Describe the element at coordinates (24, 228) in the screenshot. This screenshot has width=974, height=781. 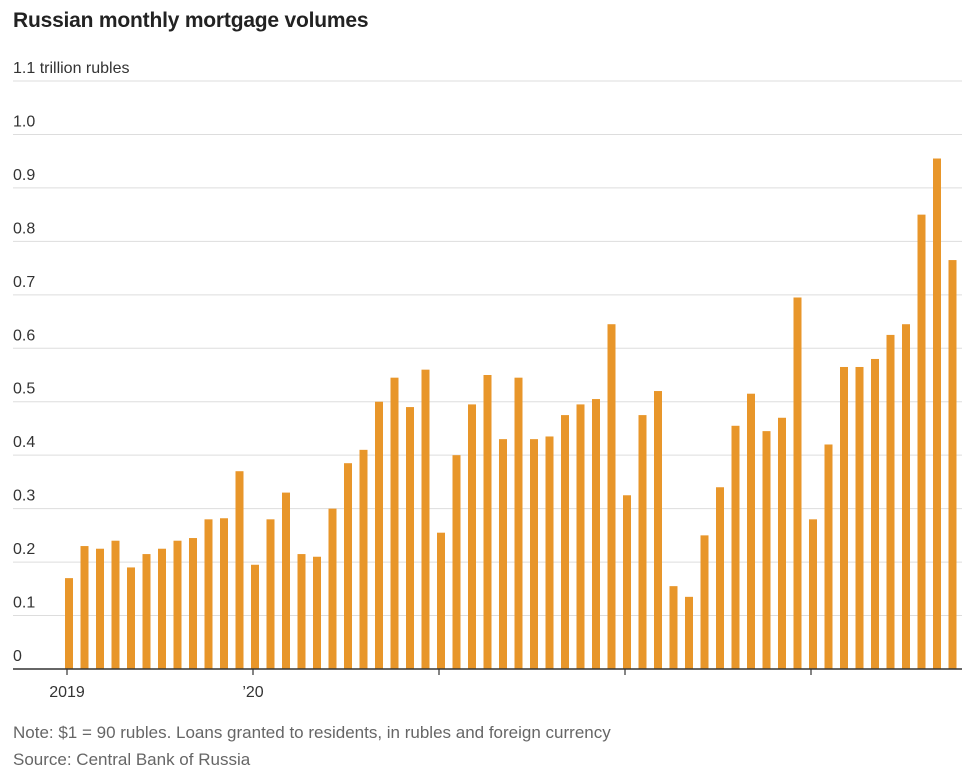
I see `y-tick-label: 0.8` at that location.